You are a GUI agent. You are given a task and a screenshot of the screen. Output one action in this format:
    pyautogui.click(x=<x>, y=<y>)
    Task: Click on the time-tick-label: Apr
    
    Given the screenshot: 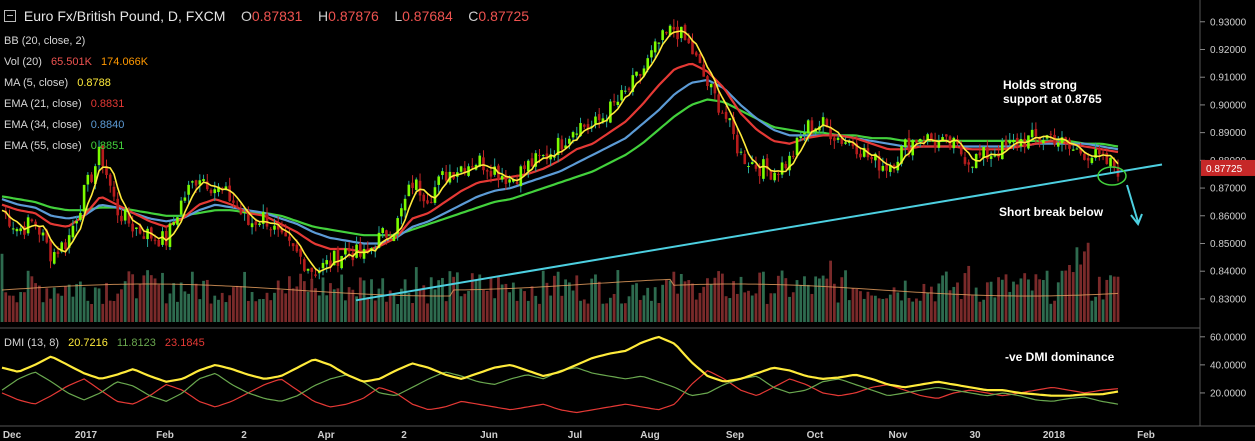 What is the action you would take?
    pyautogui.click(x=325, y=435)
    